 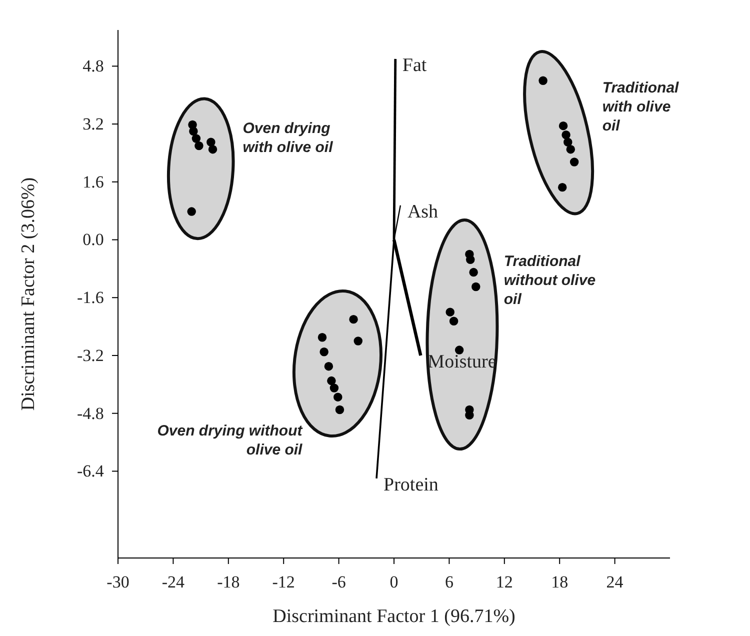 I want to click on text: Oven drying without olive oil, so click(x=230, y=440).